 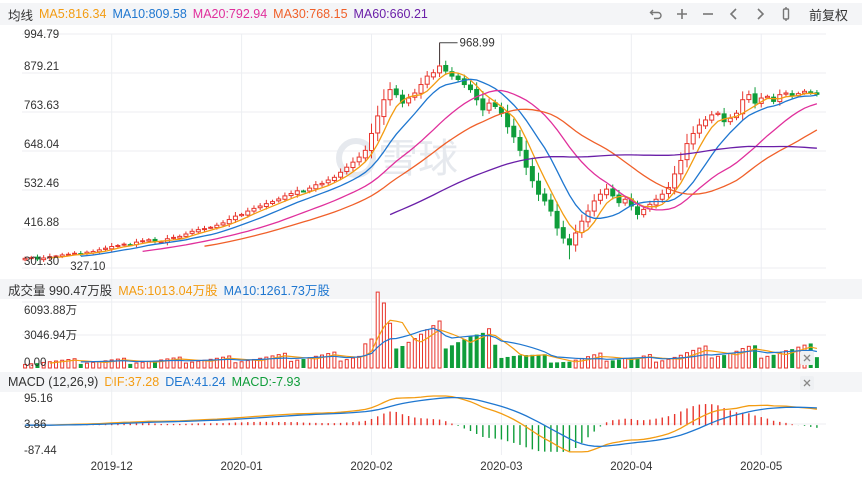 I want to click on macd-value-label: MACD:-7.93, so click(x=266, y=382).